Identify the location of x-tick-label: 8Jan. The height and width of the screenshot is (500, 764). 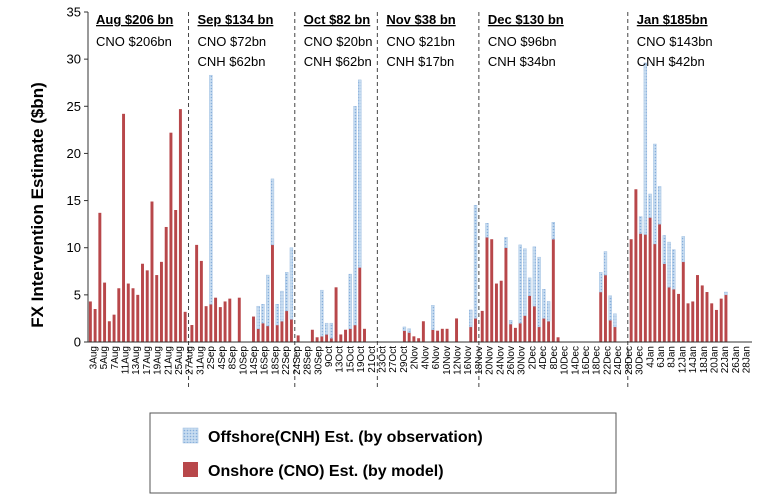
(672, 357).